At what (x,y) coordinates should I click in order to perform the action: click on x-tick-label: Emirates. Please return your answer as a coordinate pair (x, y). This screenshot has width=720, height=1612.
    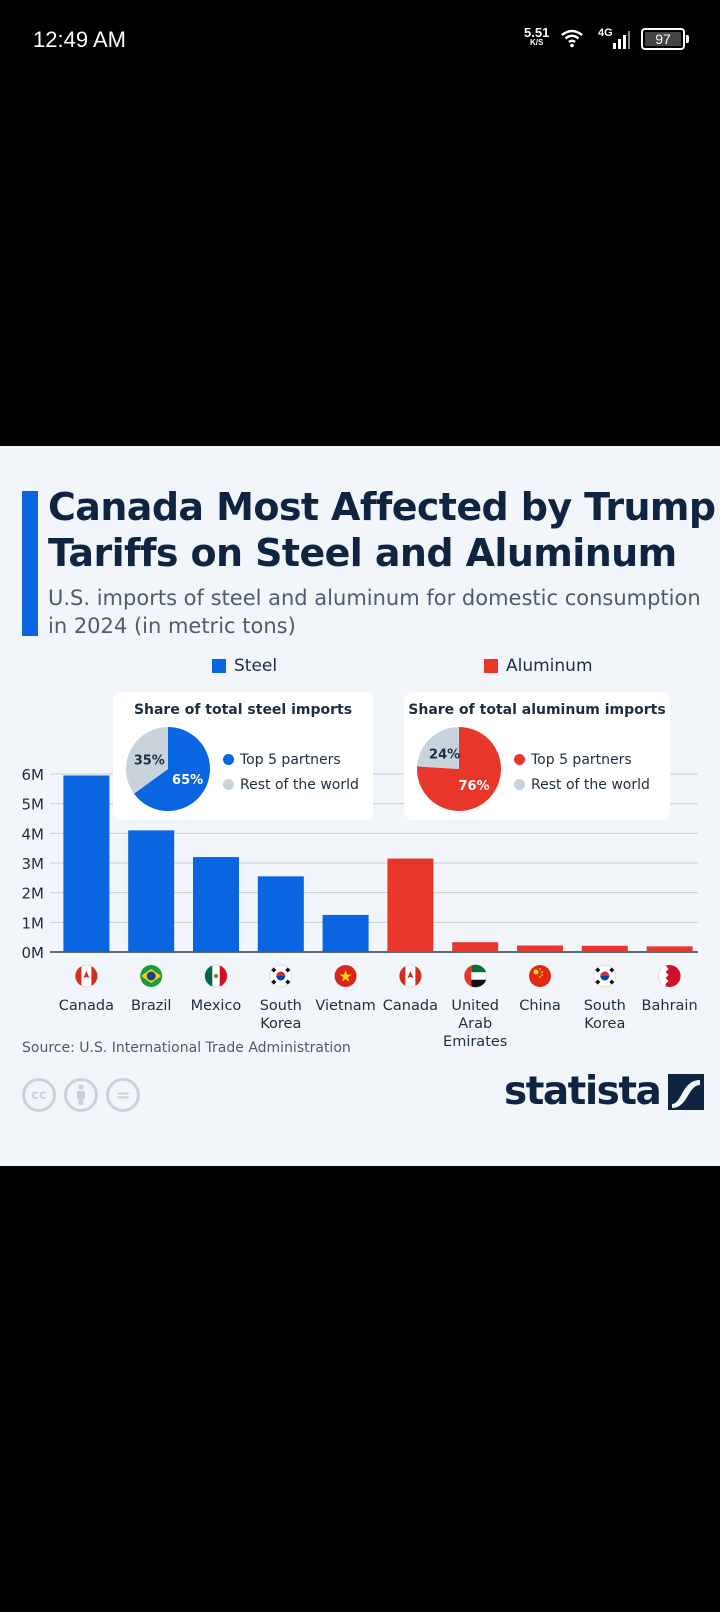
    Looking at the image, I should click on (475, 1042).